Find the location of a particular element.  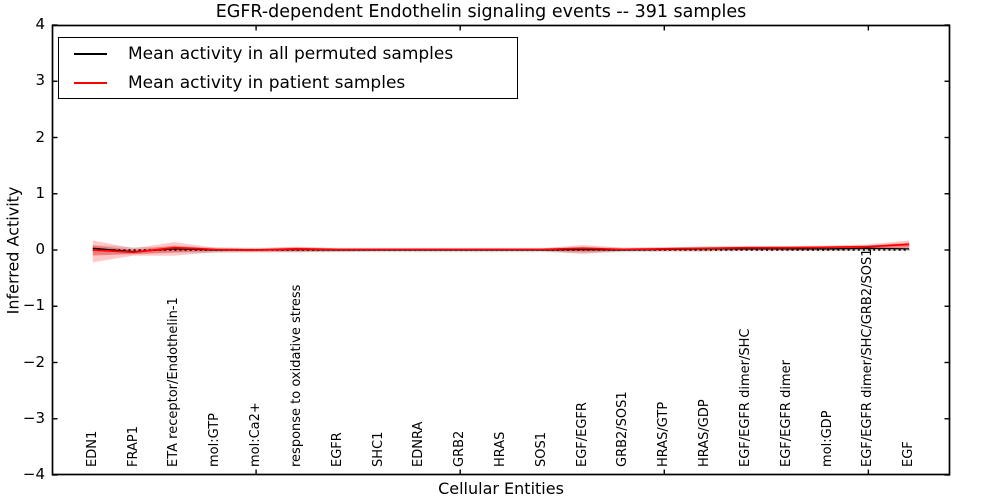

x-category-label: EGF/EGFR is located at coordinates (582, 434).